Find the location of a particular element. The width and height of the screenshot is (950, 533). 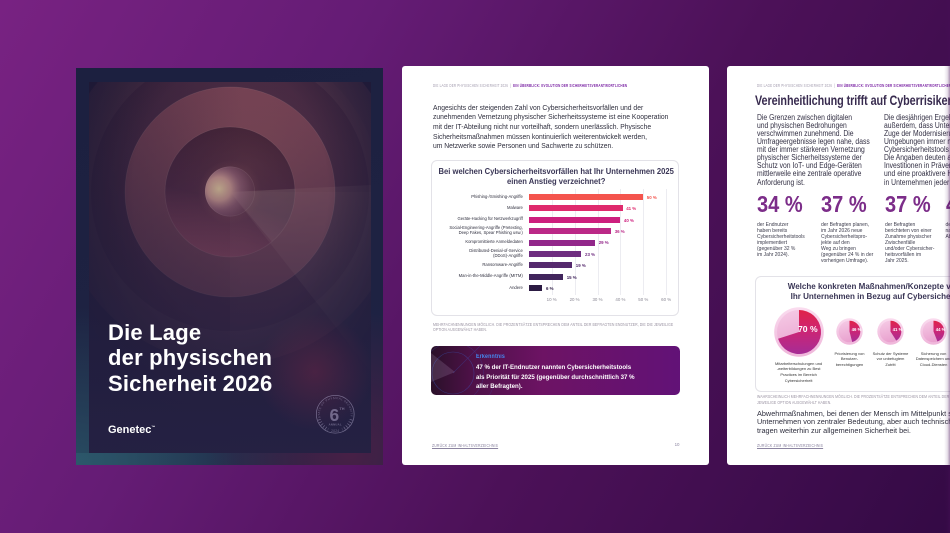

svg-text: ANNUAL is located at coordinates (335, 425).